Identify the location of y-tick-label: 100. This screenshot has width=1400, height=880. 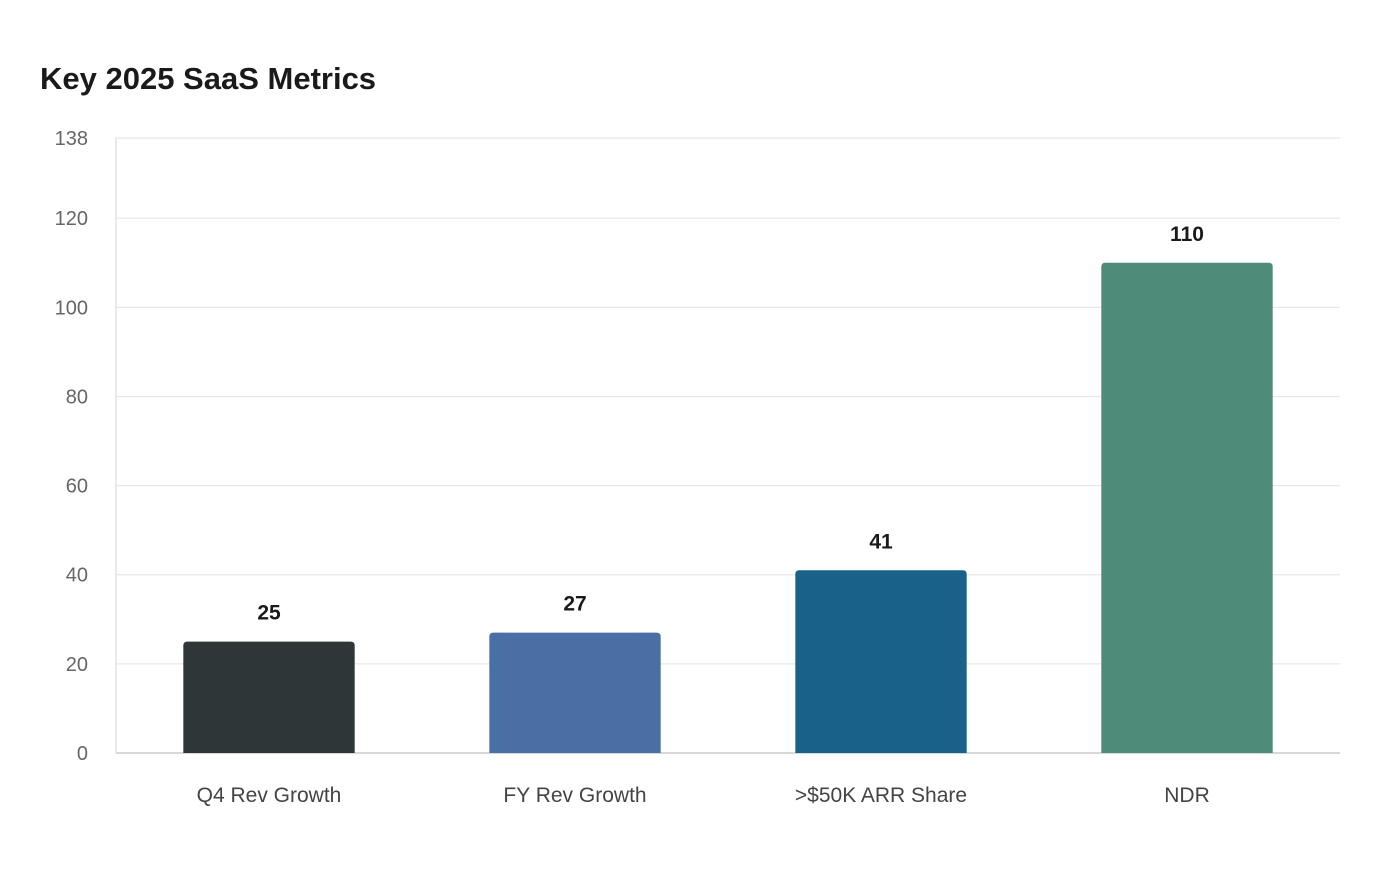
(71, 308).